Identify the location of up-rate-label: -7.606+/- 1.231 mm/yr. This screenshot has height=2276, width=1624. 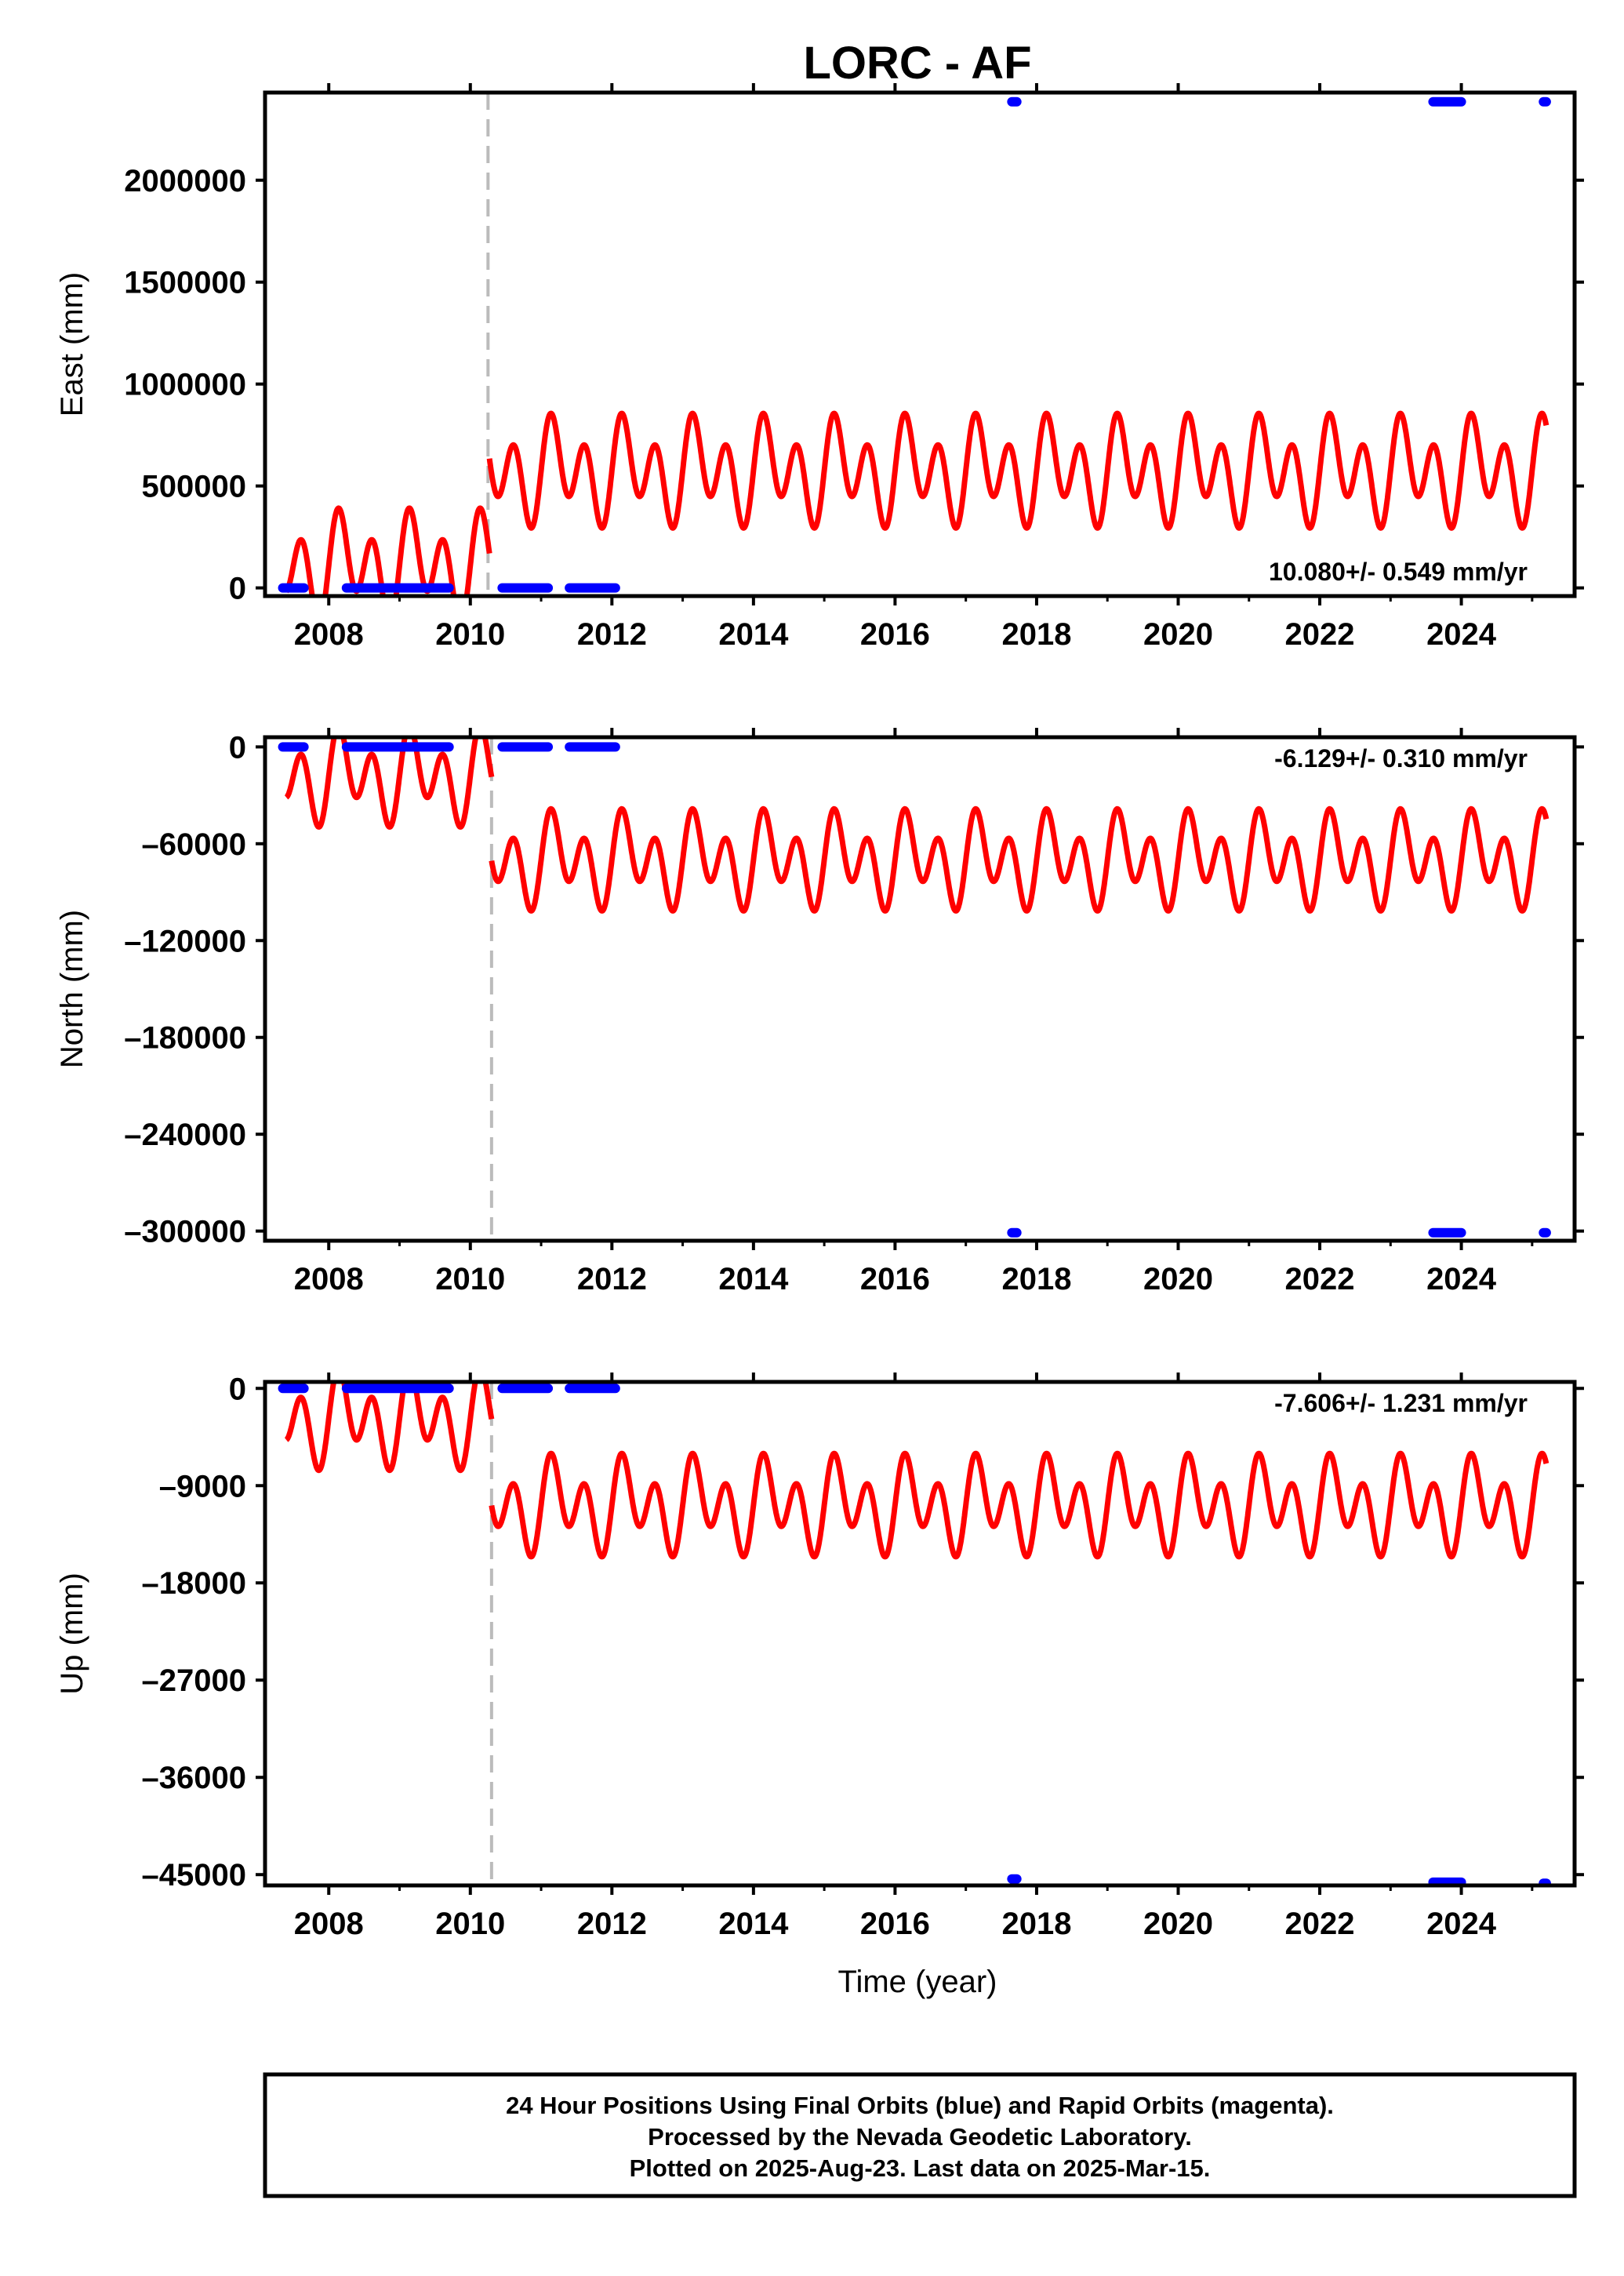
(1401, 1403).